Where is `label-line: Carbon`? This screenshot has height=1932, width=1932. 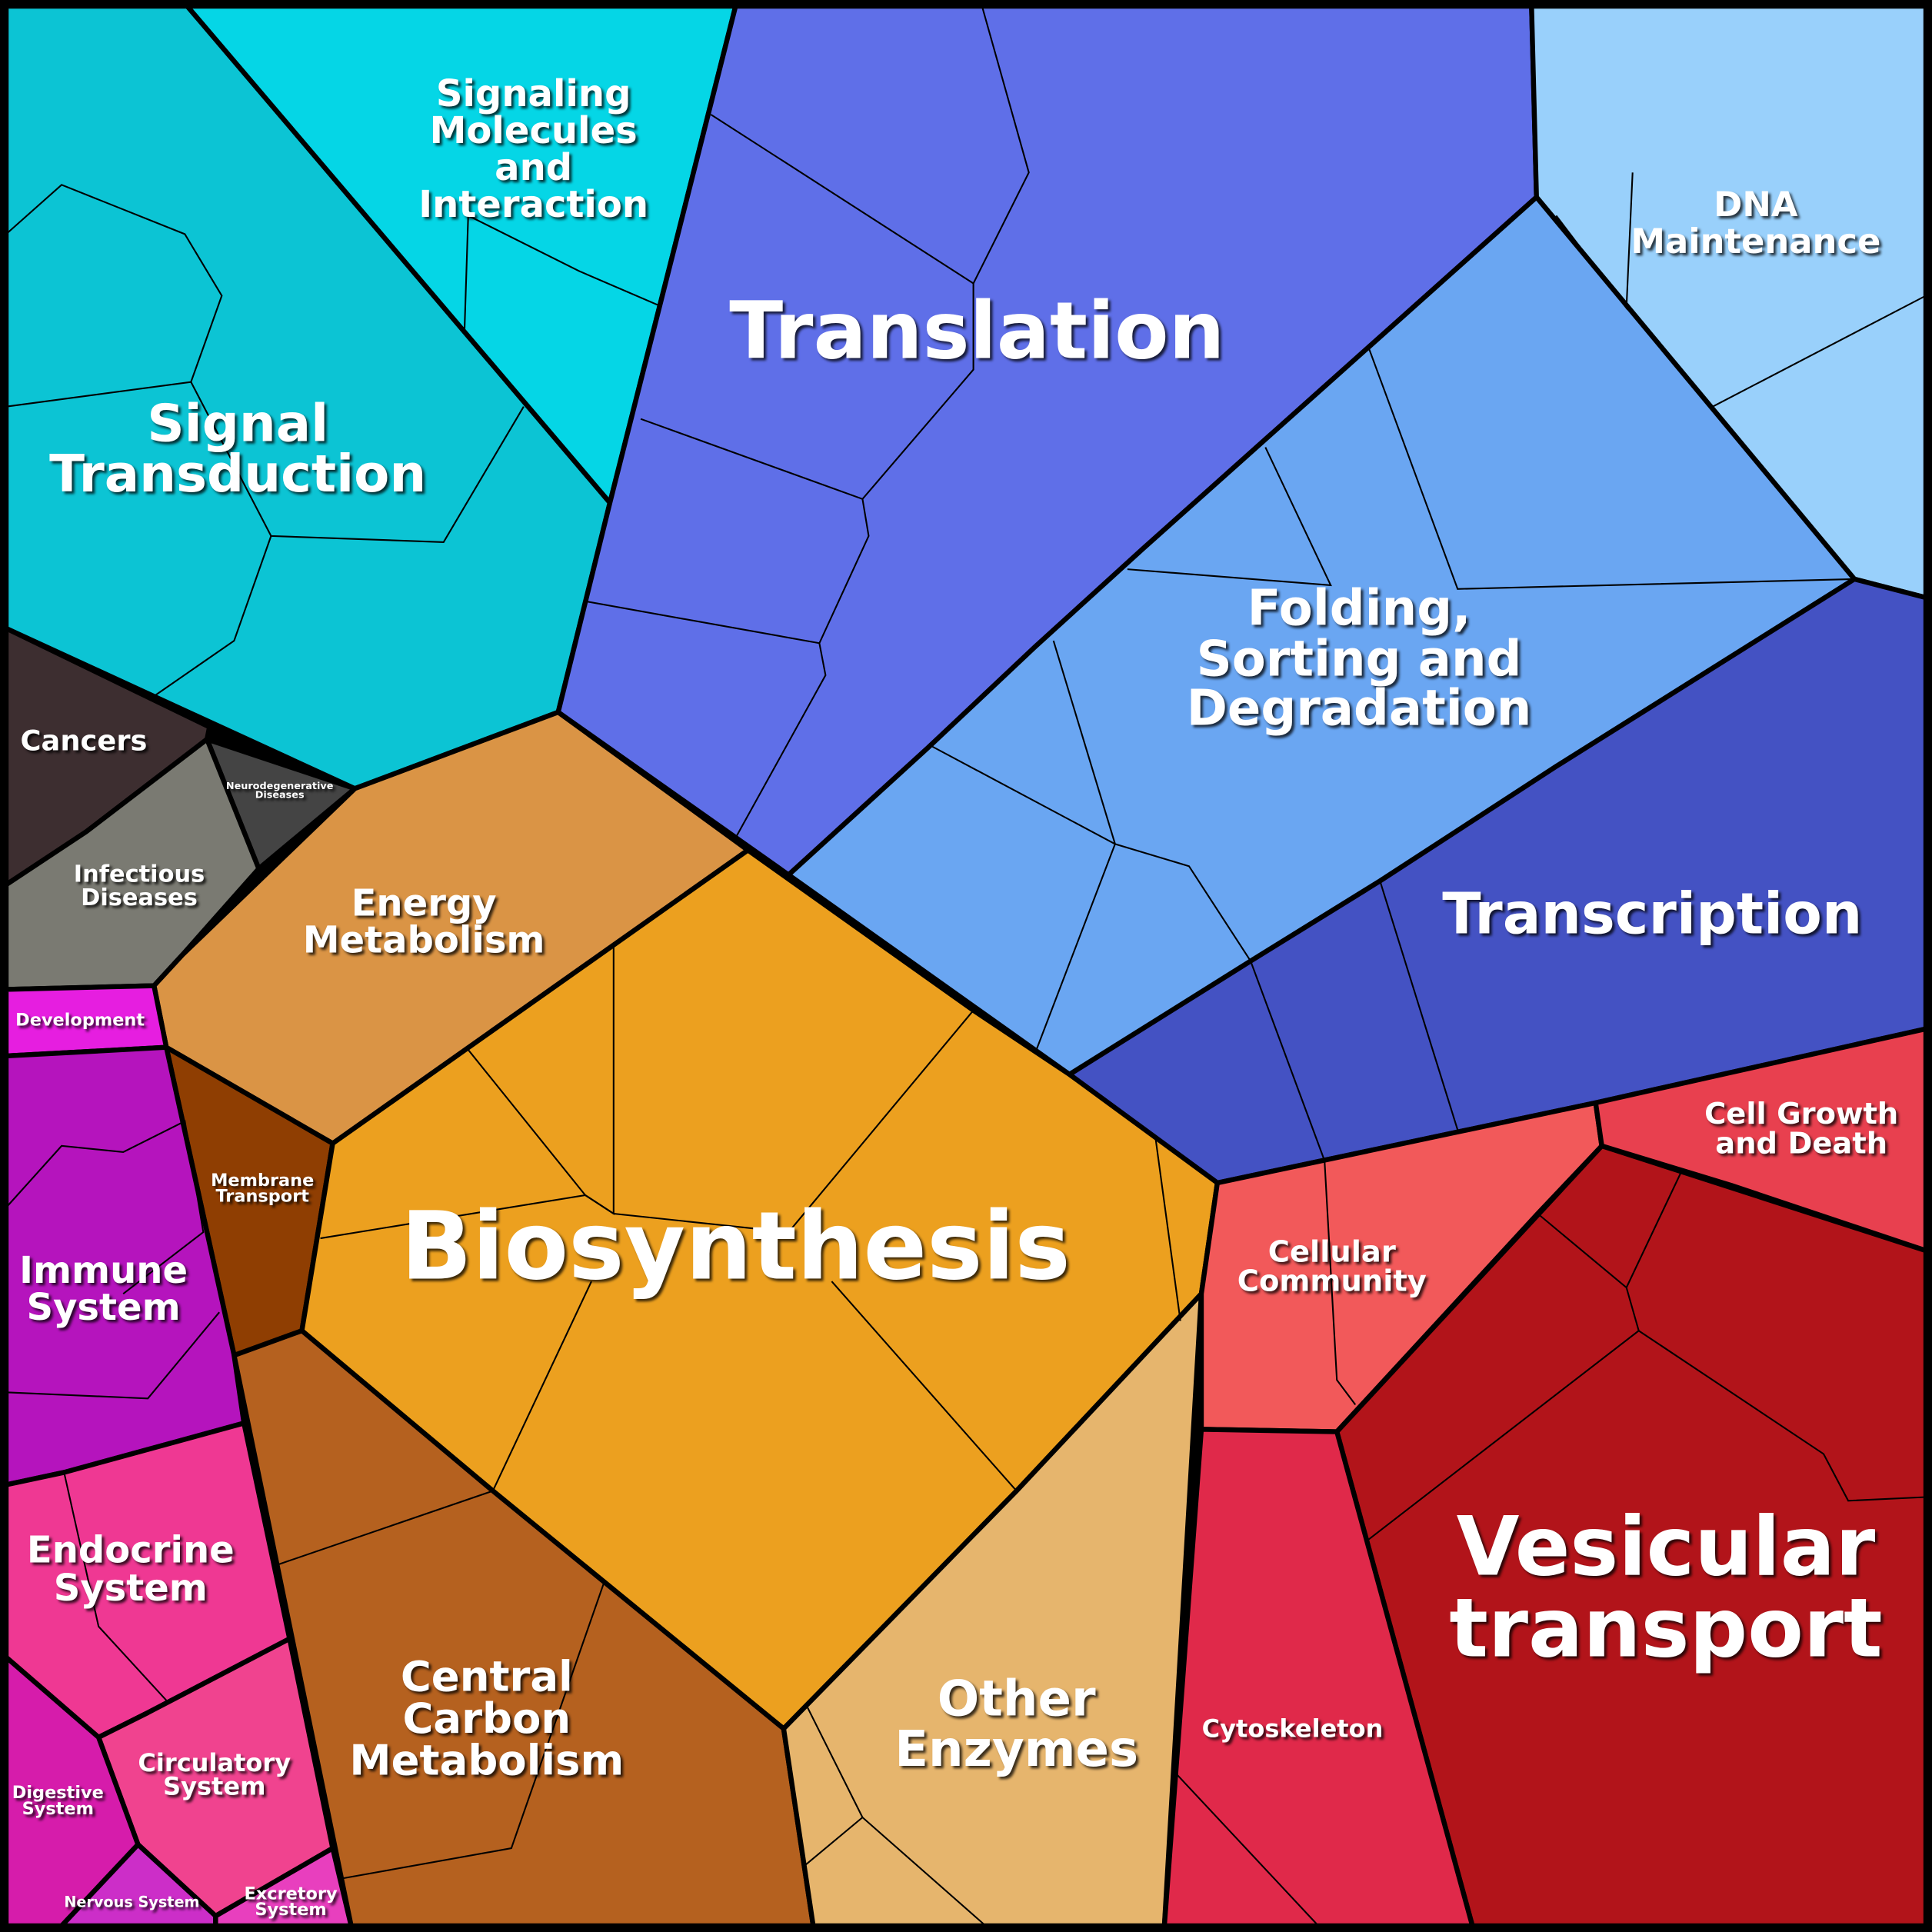 label-line: Carbon is located at coordinates (486, 1718).